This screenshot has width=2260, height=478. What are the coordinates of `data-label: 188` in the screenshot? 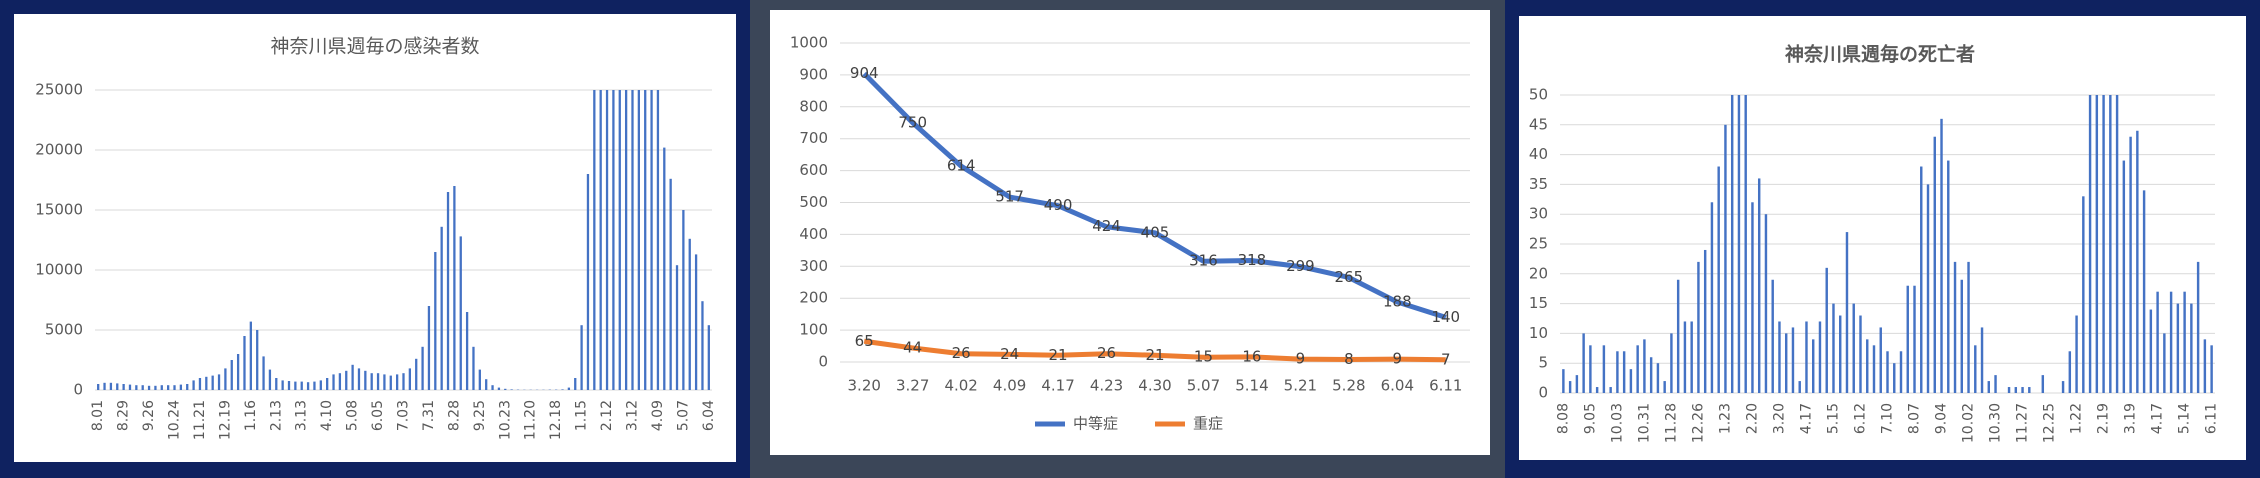 It's located at (1397, 302).